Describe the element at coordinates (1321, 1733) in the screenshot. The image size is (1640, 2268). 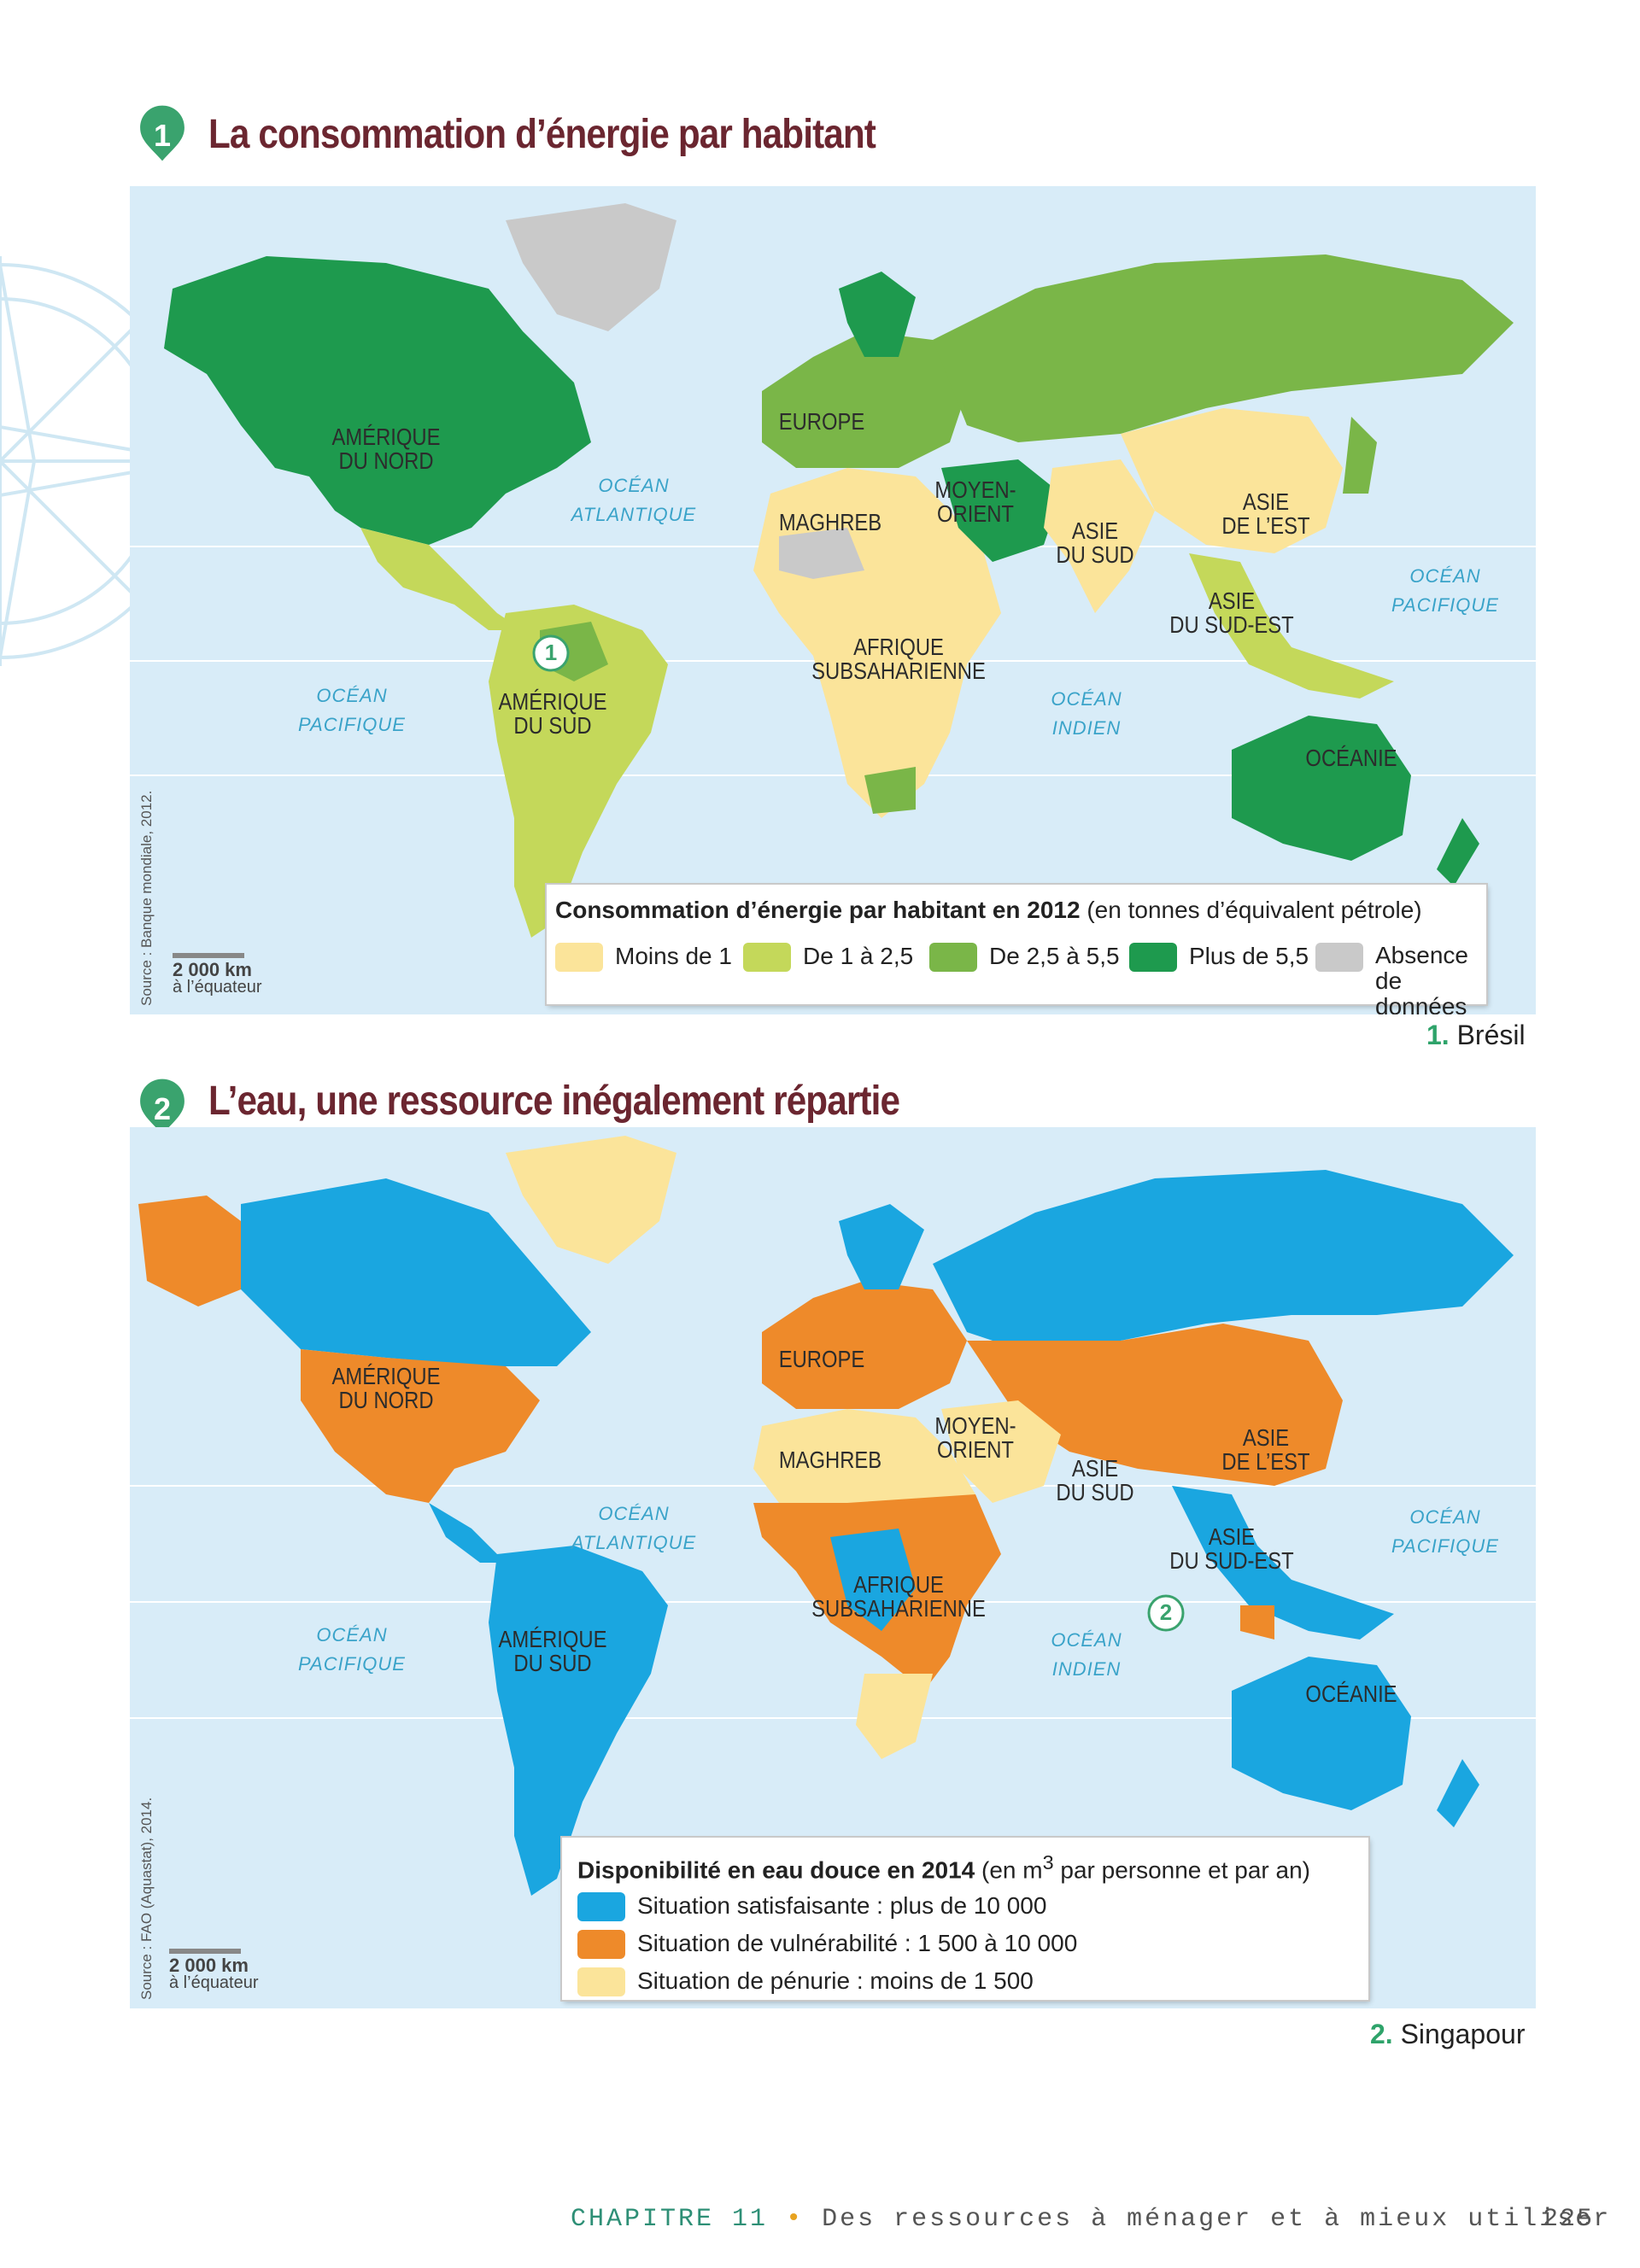
I see `map2-australia` at that location.